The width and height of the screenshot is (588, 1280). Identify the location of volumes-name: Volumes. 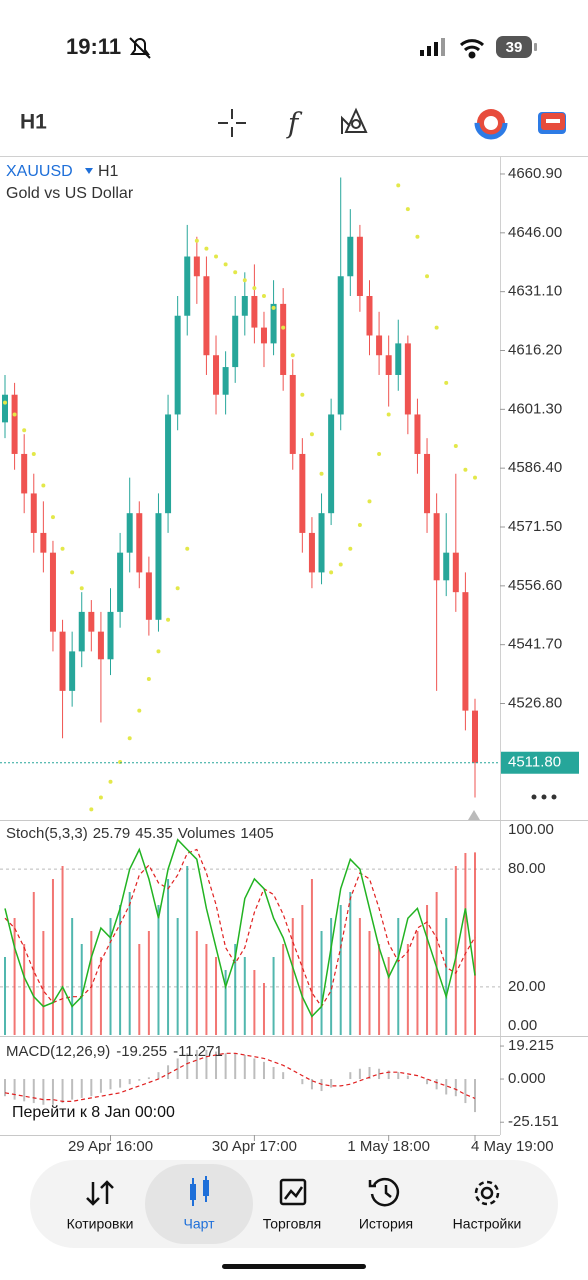
(207, 833).